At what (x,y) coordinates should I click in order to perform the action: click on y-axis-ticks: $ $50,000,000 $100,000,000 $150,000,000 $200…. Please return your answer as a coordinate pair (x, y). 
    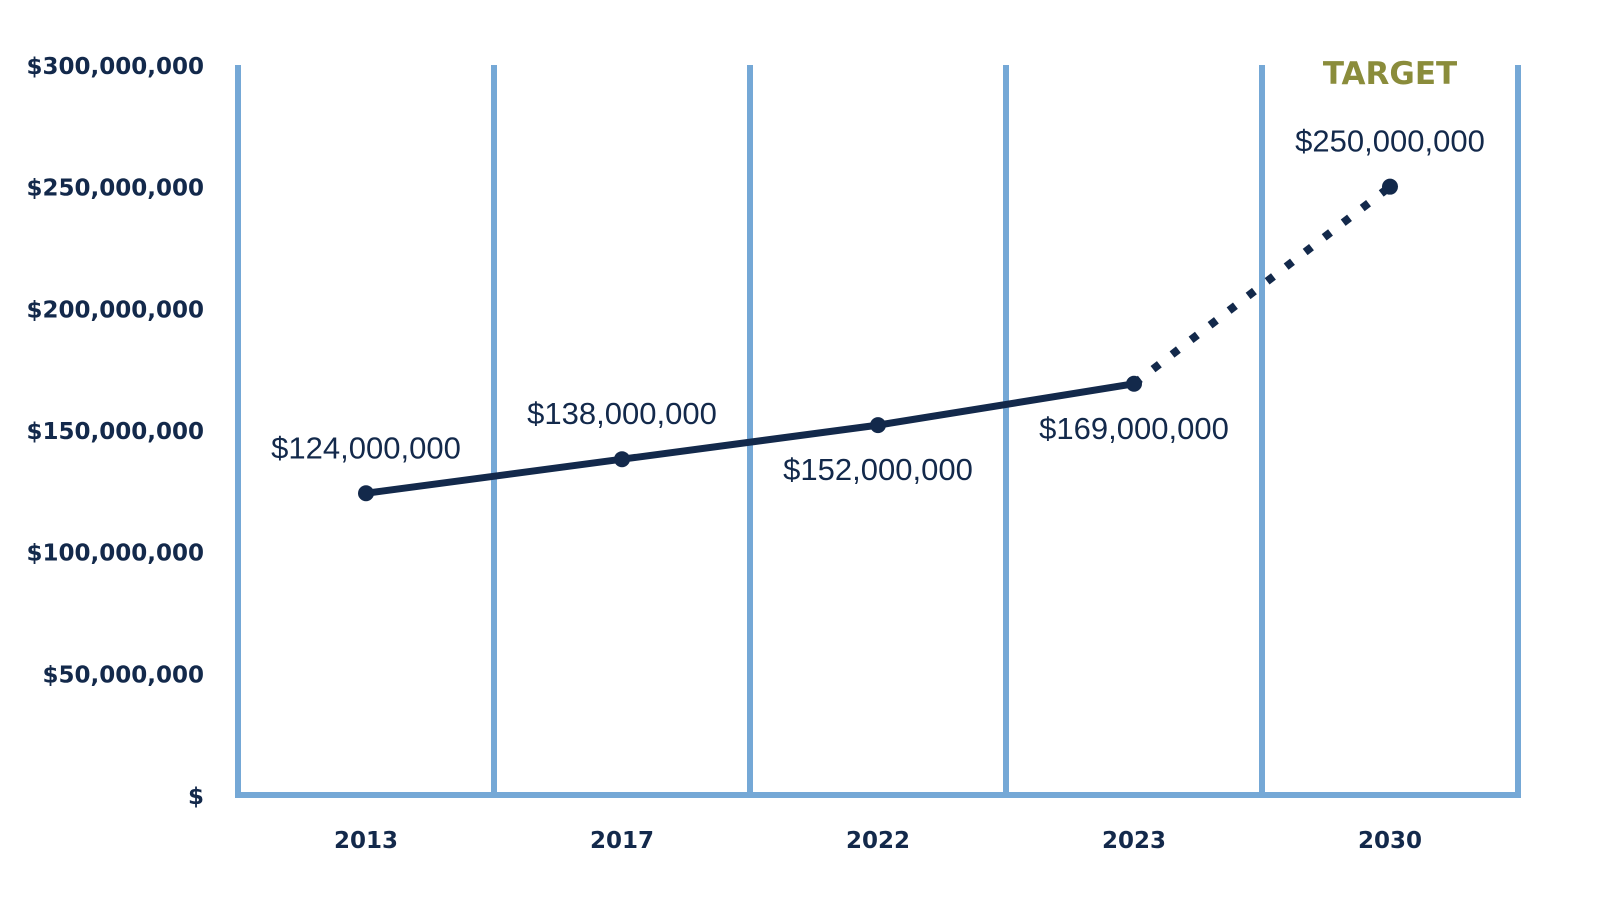
    Looking at the image, I should click on (115, 432).